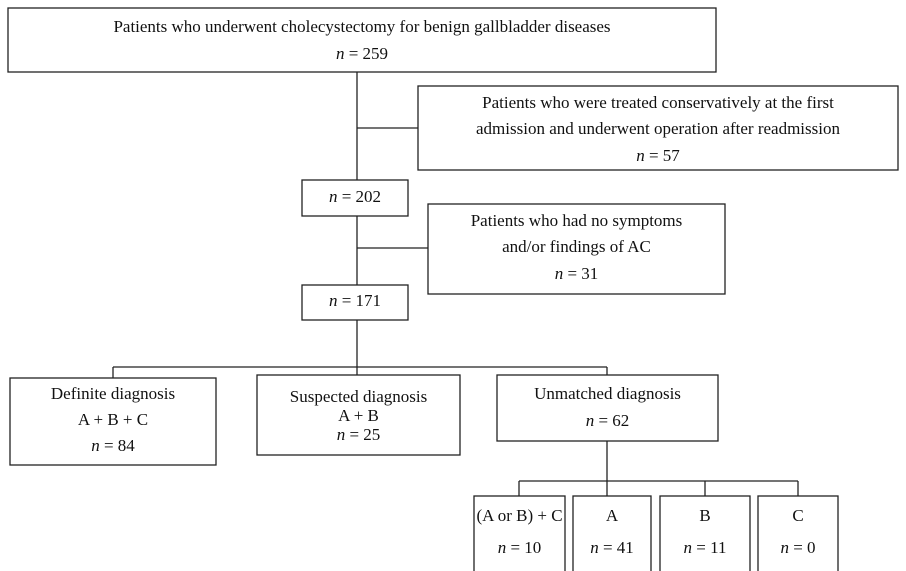 The width and height of the screenshot is (906, 571). Describe the element at coordinates (362, 53) in the screenshot. I see `box-text: n = 259` at that location.